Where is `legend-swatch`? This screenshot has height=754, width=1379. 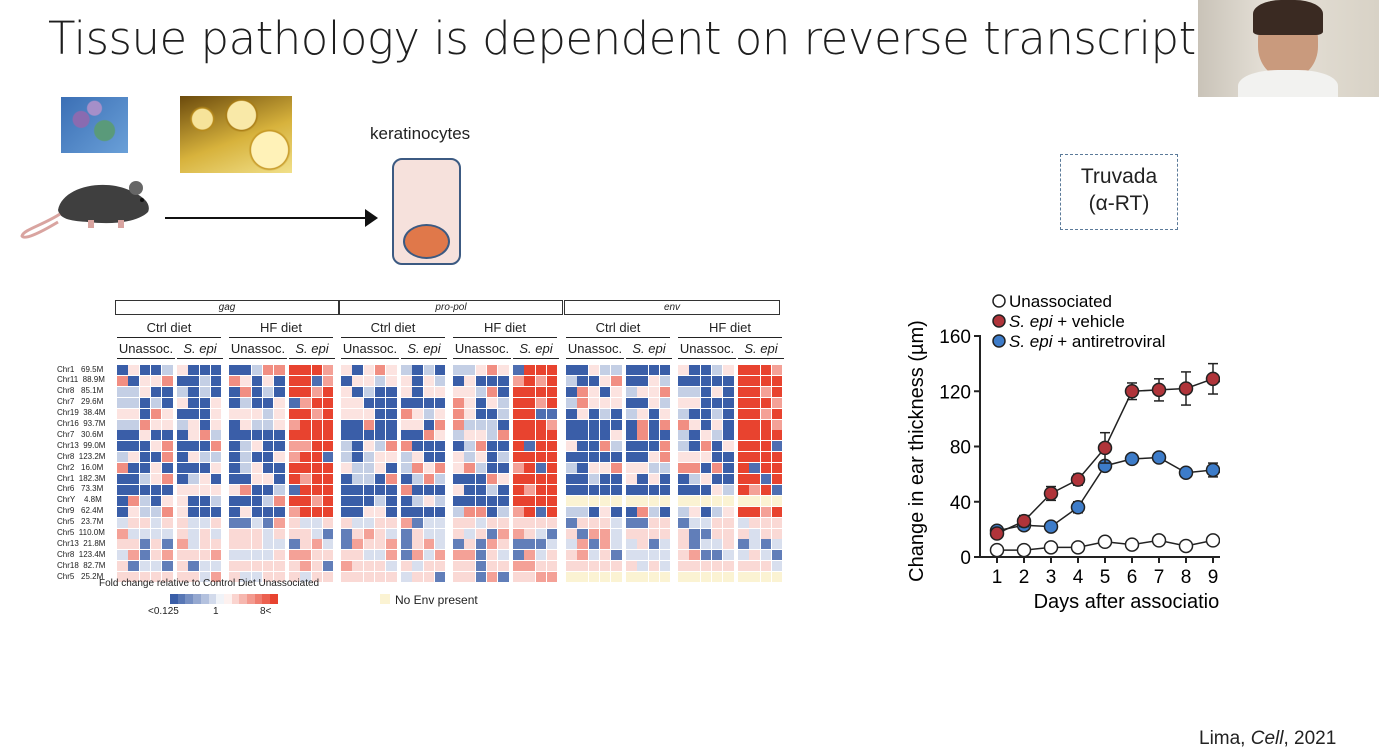
legend-swatch is located at coordinates (189, 599).